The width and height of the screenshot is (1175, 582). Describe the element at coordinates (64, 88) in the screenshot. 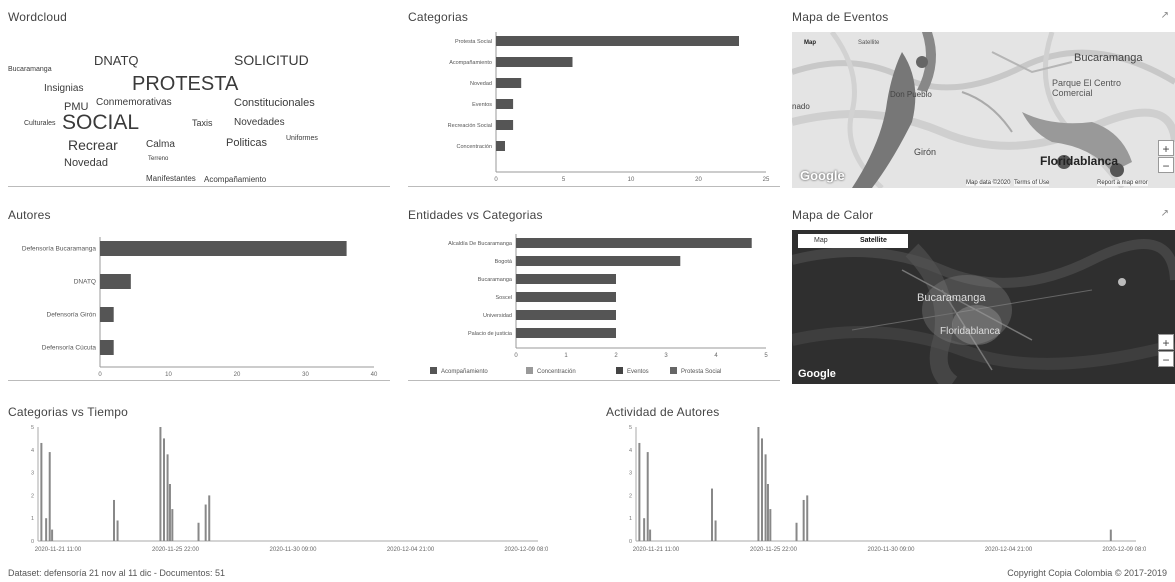

I see `wordcloud-word: Insignias` at that location.